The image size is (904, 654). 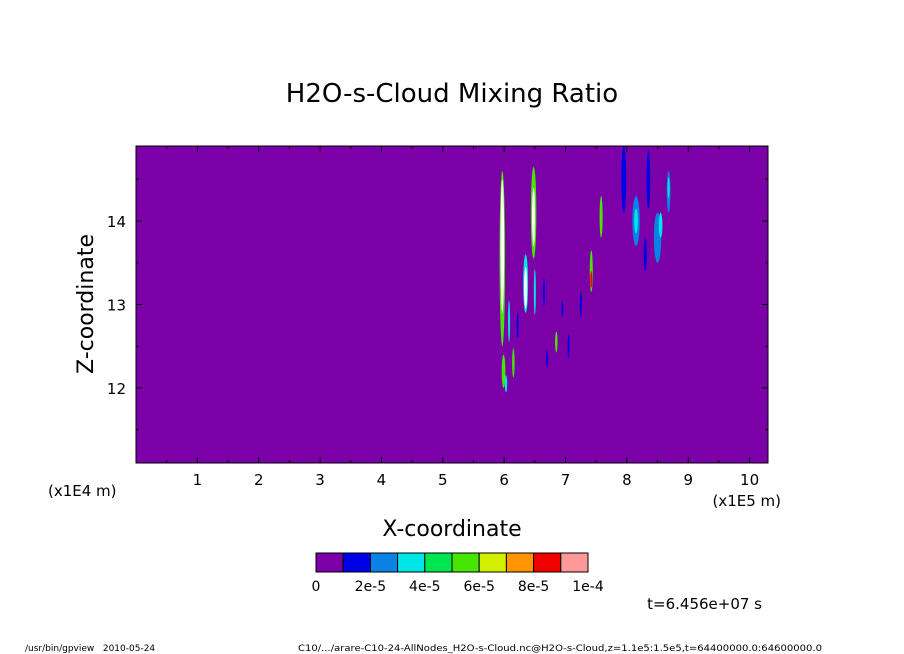 I want to click on x-tick-label: 10, so click(x=749, y=480).